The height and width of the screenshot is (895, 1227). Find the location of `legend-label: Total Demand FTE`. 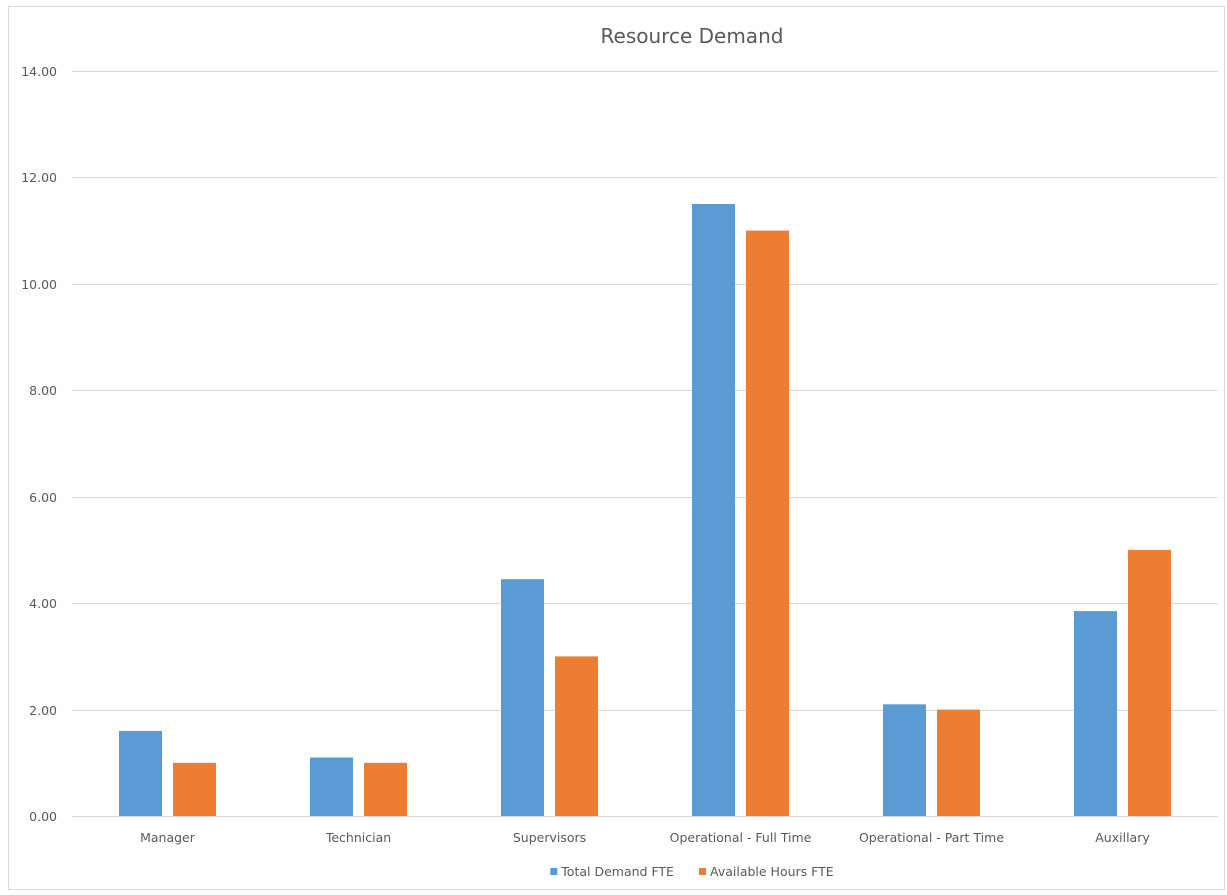

legend-label: Total Demand FTE is located at coordinates (617, 871).